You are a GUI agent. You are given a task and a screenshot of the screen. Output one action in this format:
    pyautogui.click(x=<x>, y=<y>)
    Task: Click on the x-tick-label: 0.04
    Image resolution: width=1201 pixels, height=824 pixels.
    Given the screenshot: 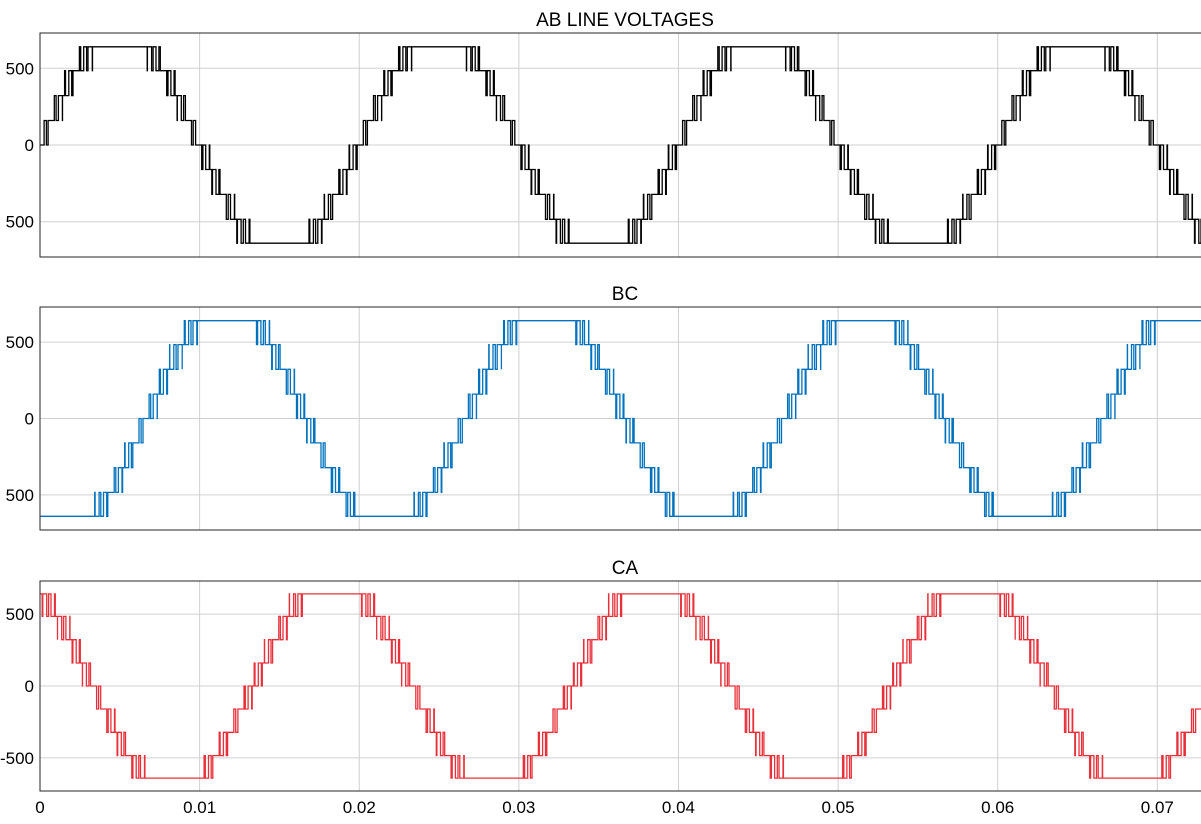 What is the action you would take?
    pyautogui.click(x=678, y=807)
    